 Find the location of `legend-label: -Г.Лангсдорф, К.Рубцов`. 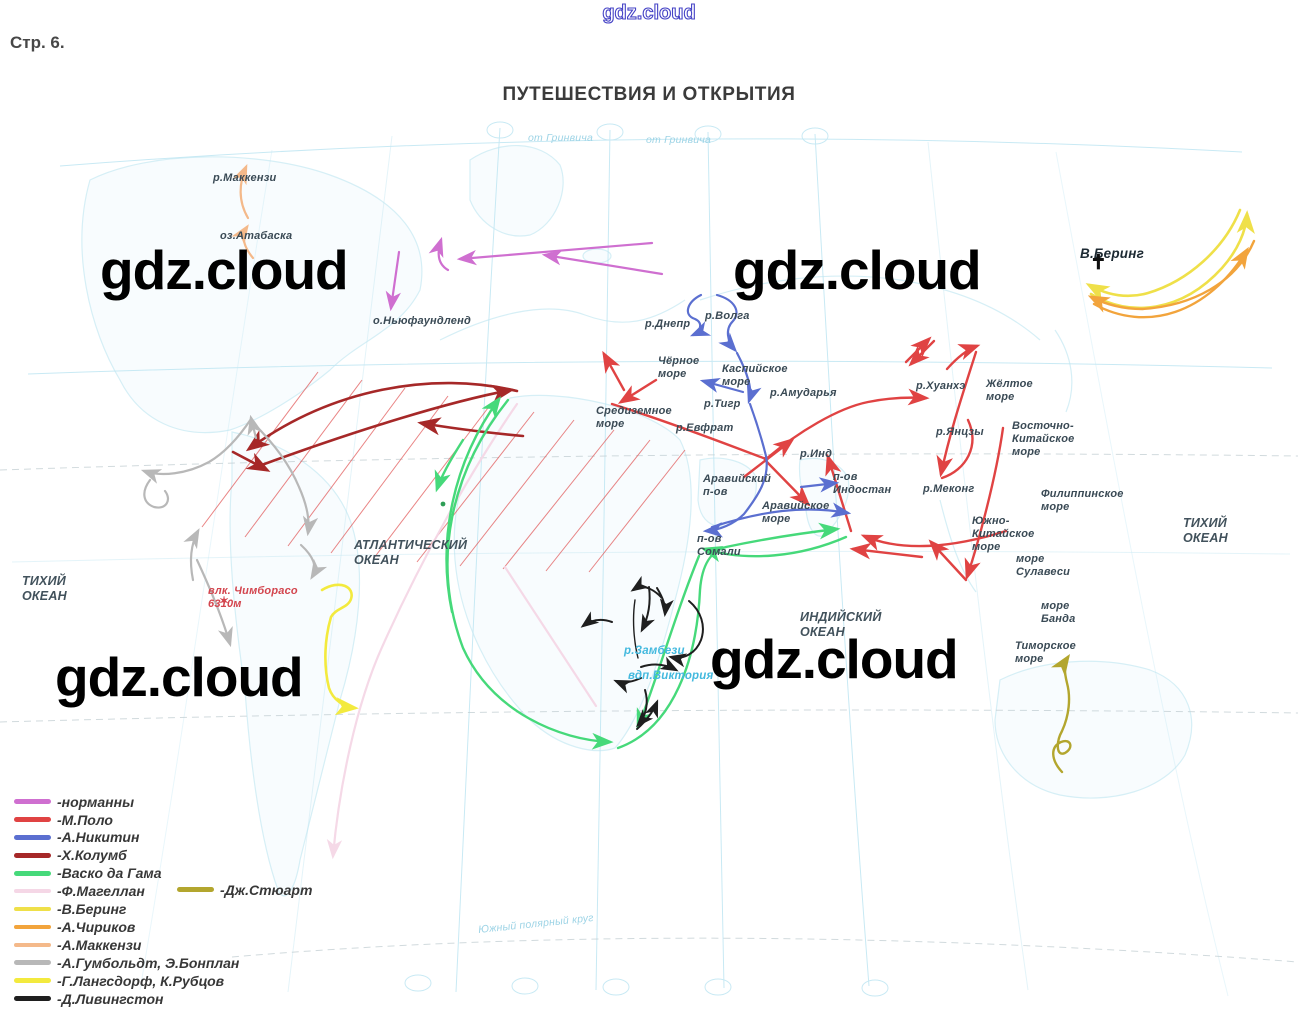

legend-label: -Г.Лангсдорф, К.Рубцов is located at coordinates (141, 980).